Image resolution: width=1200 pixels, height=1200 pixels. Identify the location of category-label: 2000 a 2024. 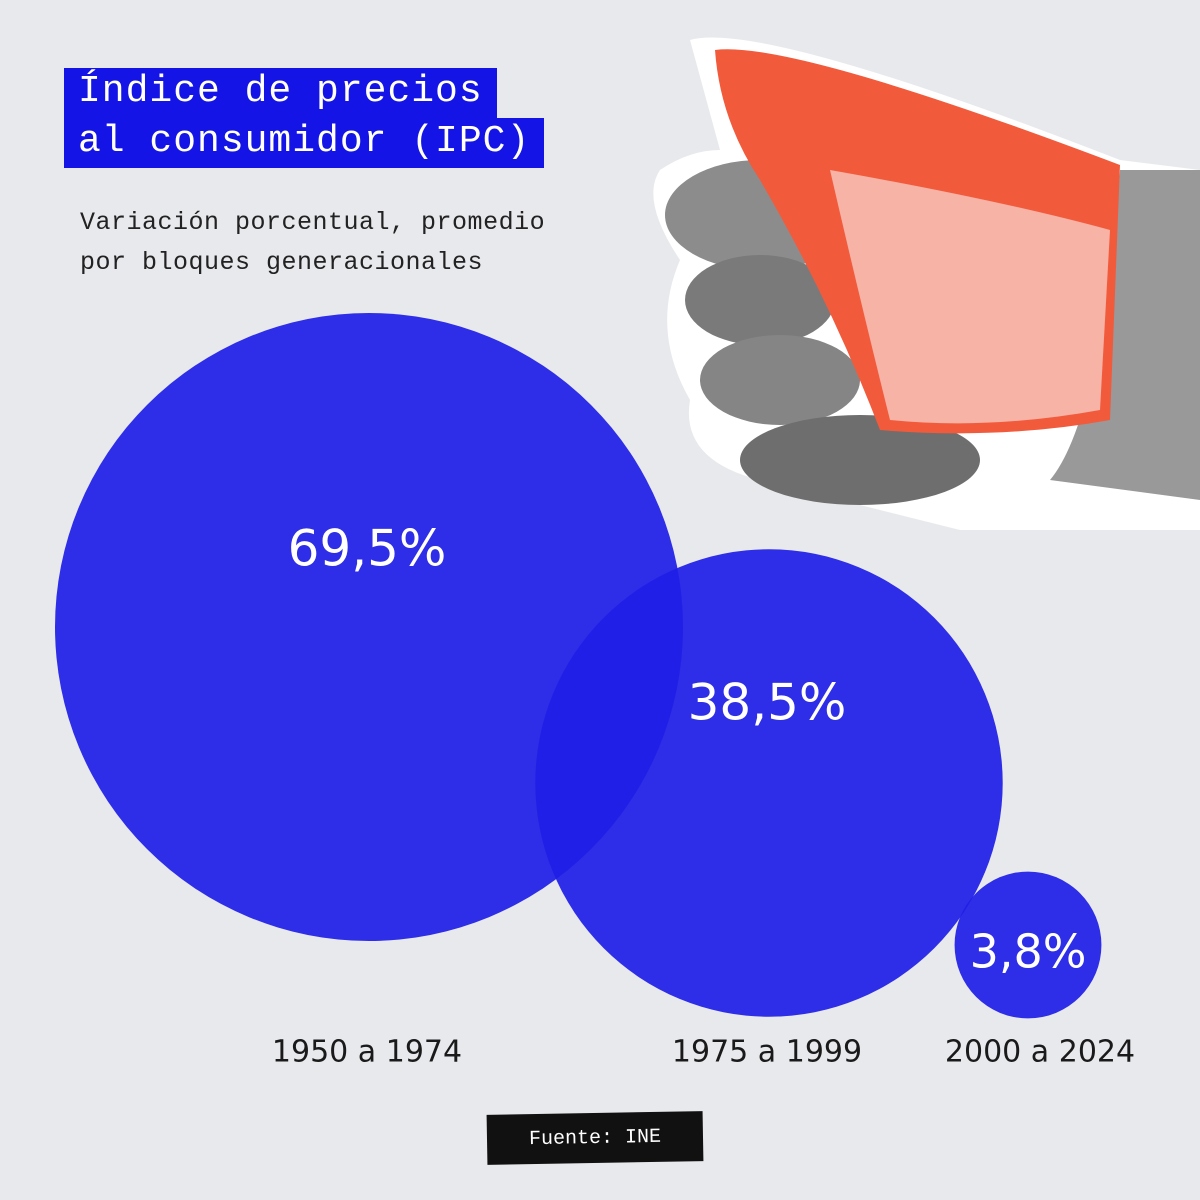
(1040, 1052).